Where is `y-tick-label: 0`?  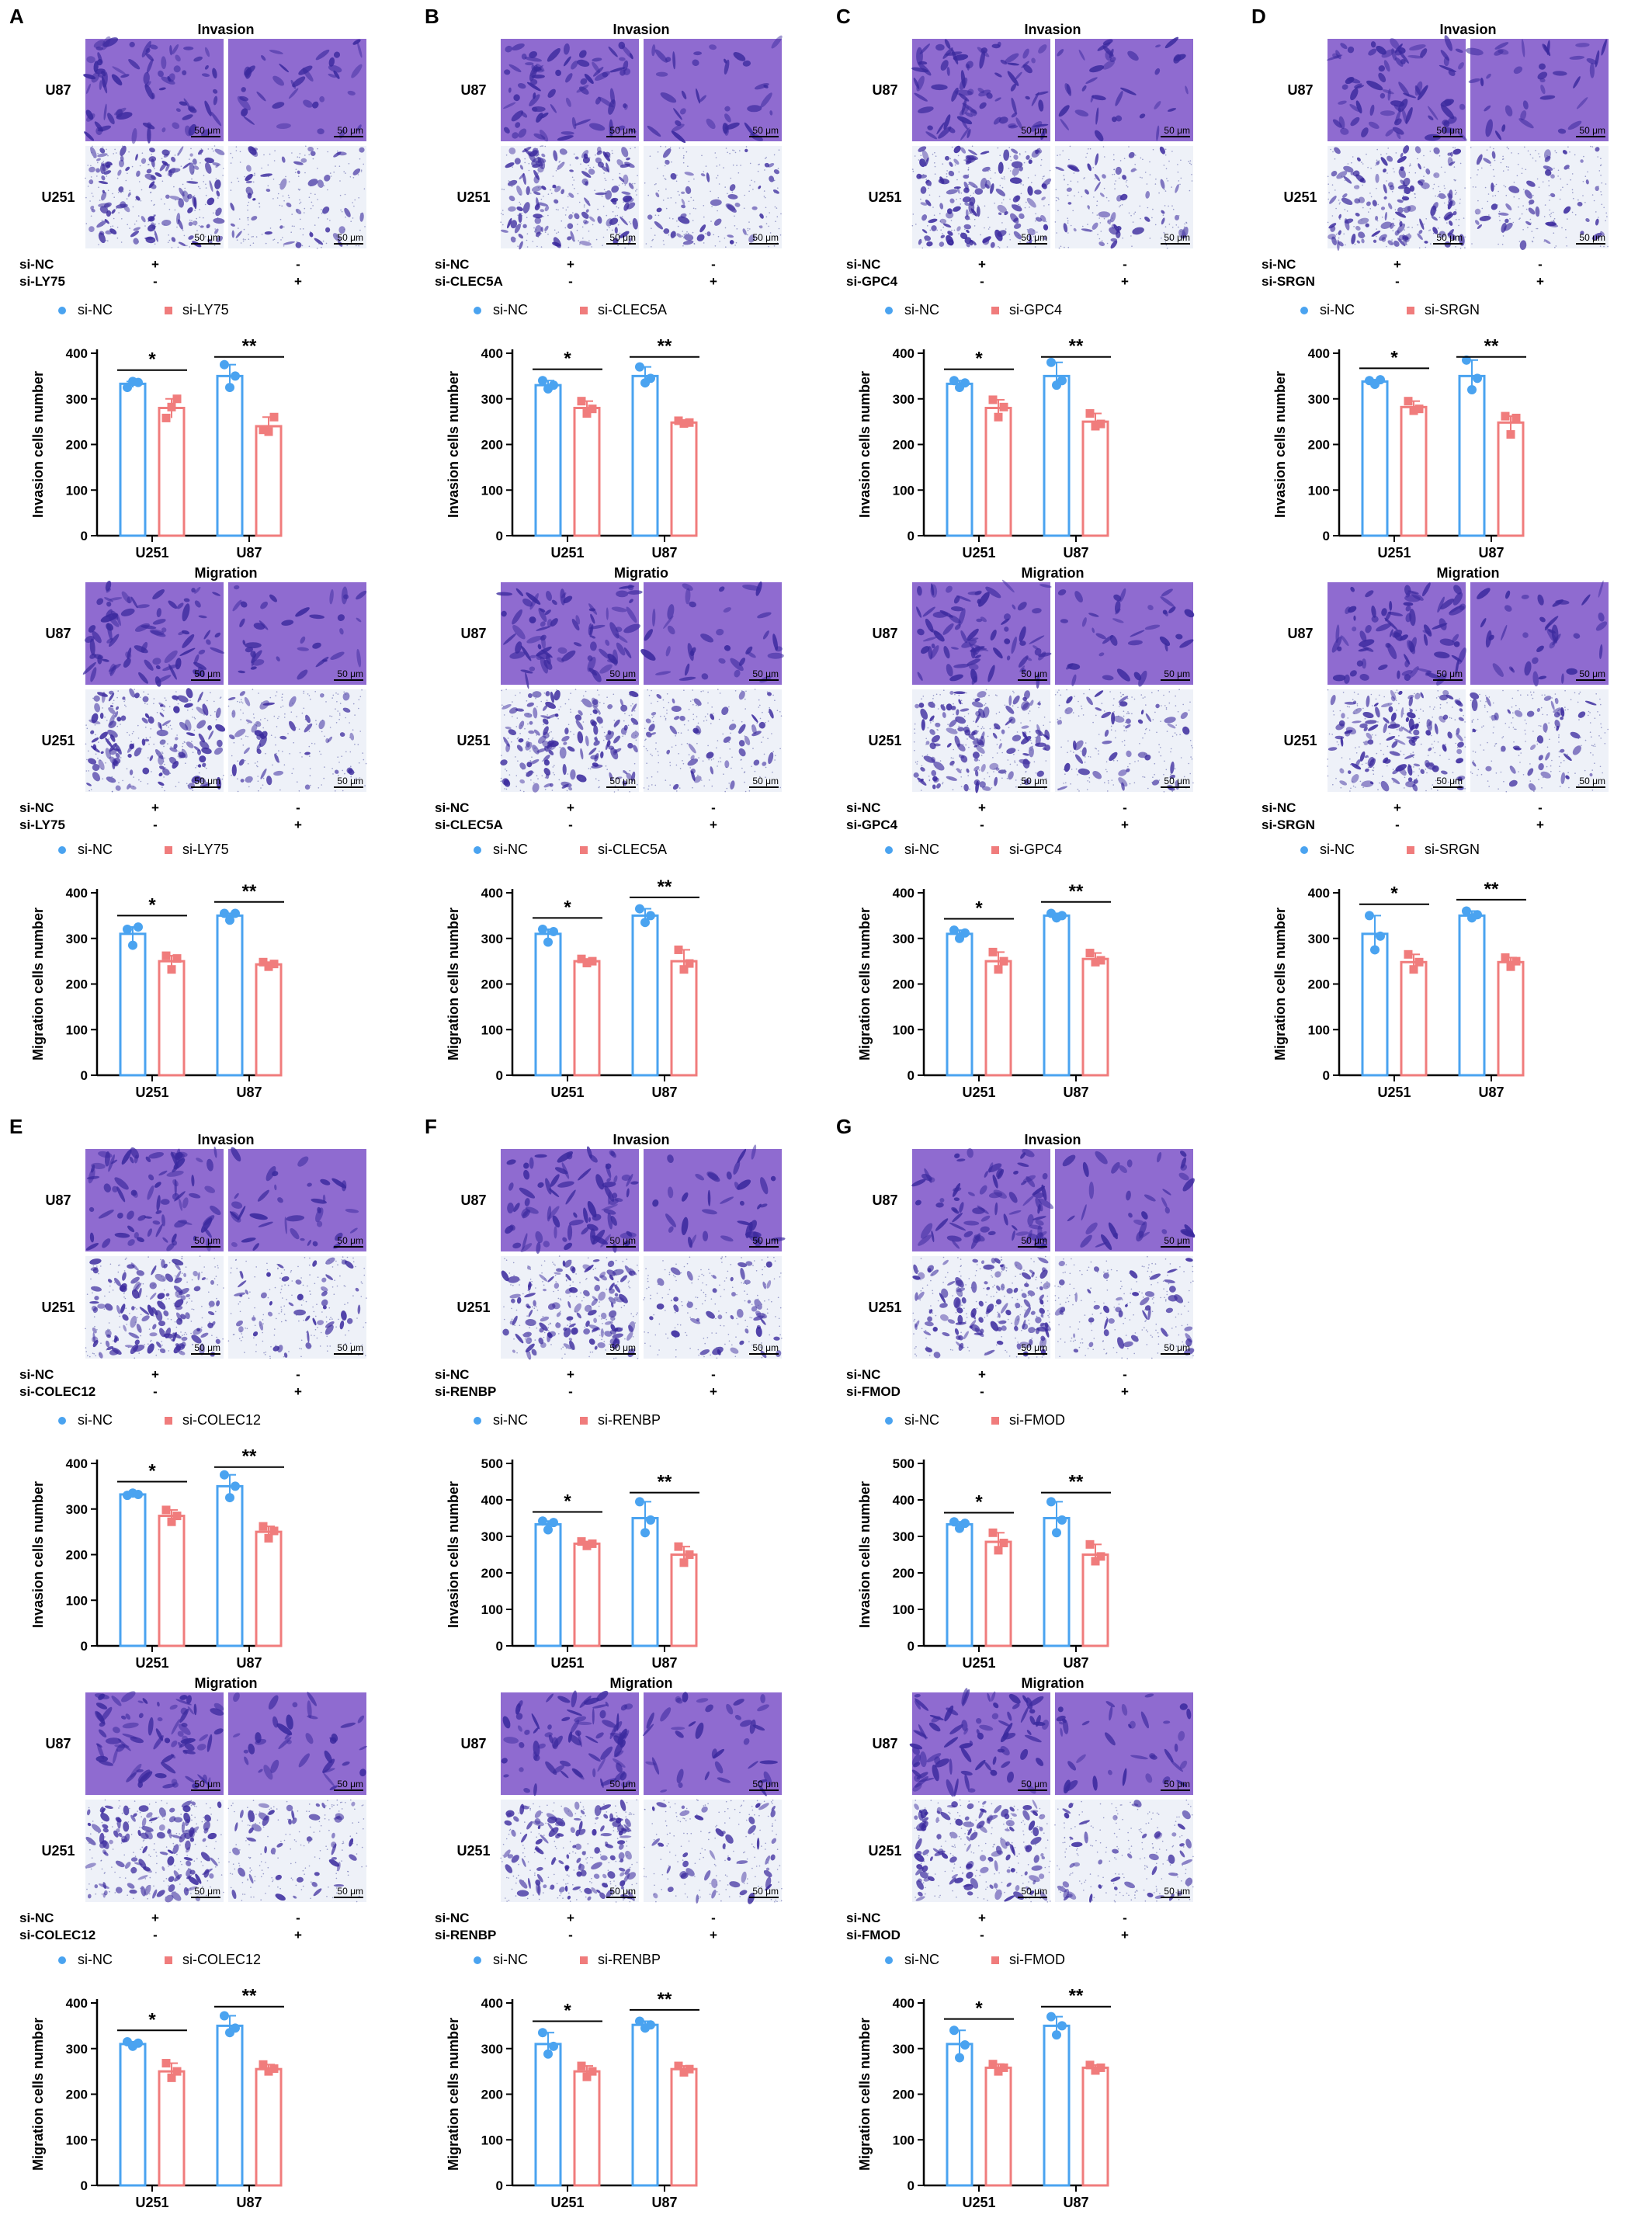 y-tick-label: 0 is located at coordinates (1326, 536).